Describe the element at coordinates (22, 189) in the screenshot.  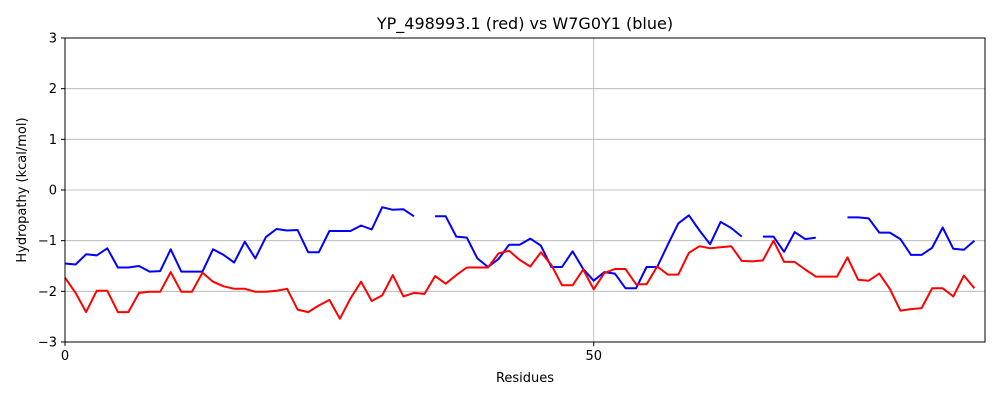
I see `y-axis-label: Hydropathy (kcal/mol)` at that location.